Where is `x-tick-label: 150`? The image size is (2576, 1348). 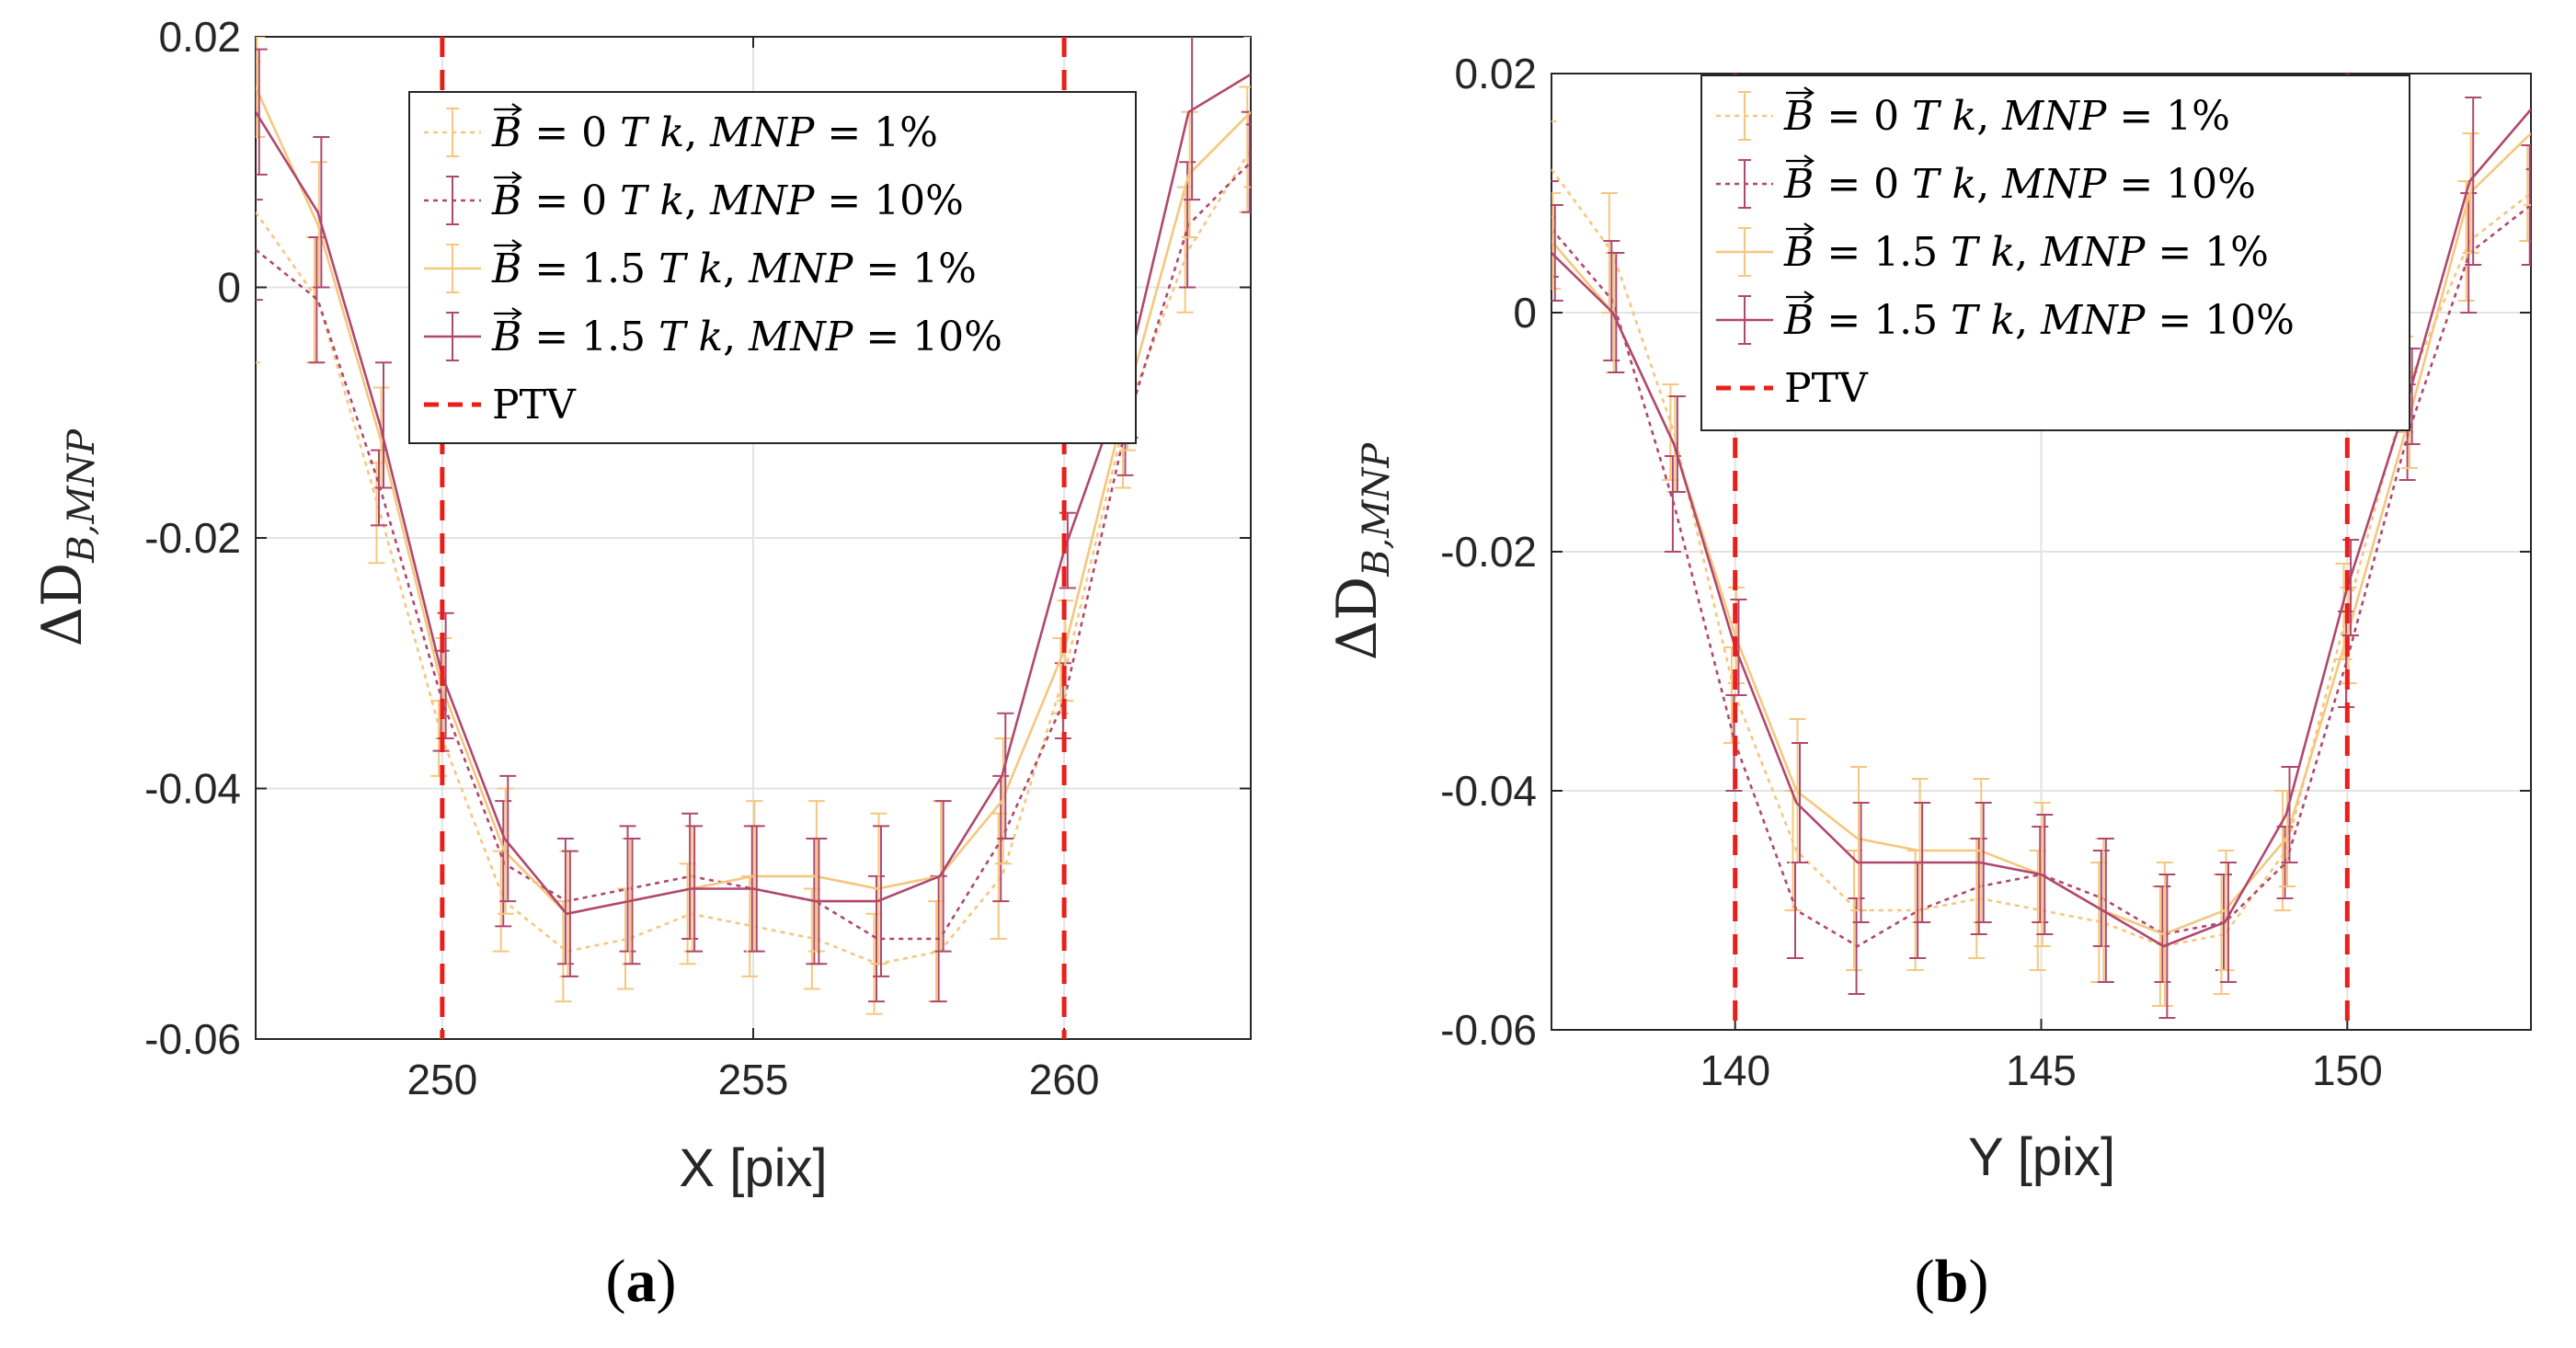 x-tick-label: 150 is located at coordinates (2347, 1070).